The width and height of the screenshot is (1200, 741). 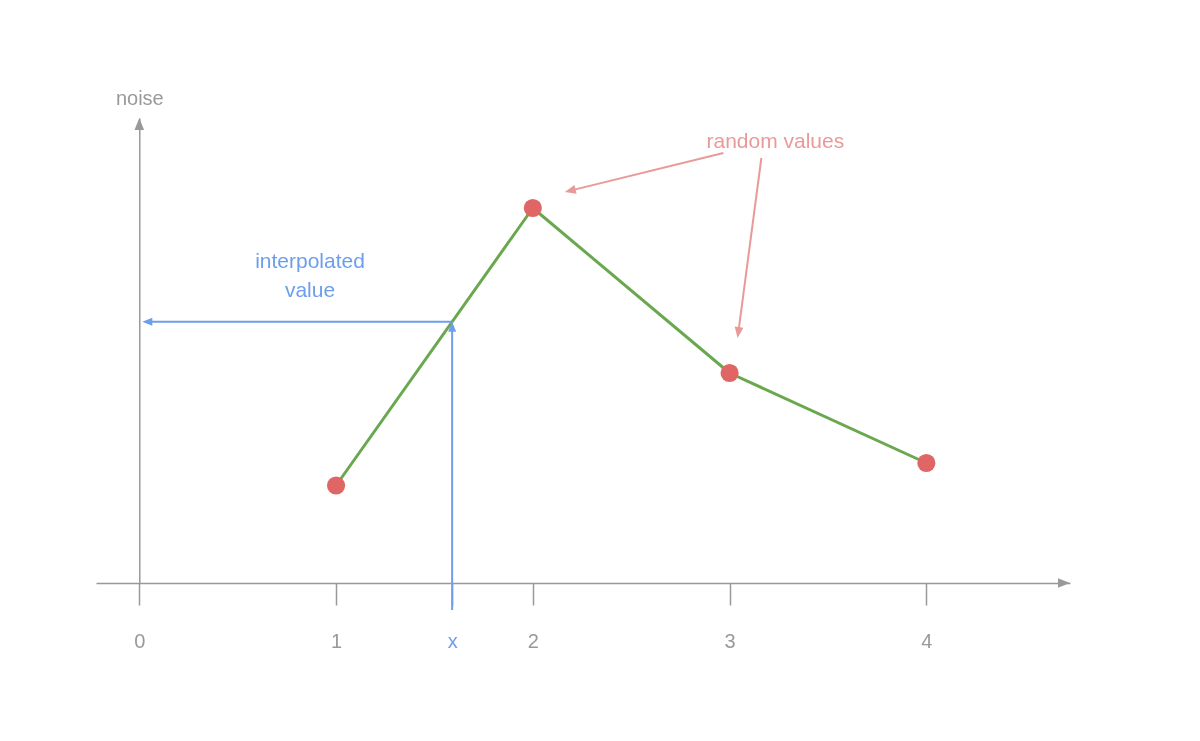 I want to click on text: random values, so click(x=775, y=140).